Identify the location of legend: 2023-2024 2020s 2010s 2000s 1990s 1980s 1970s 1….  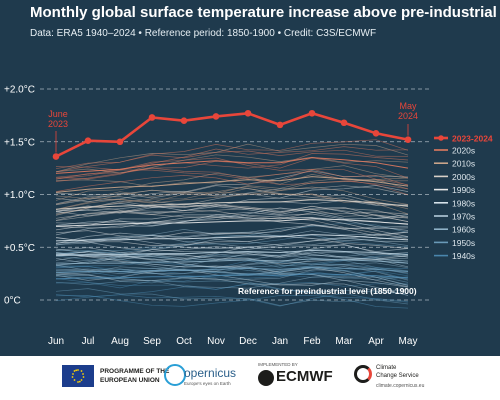
(463, 197).